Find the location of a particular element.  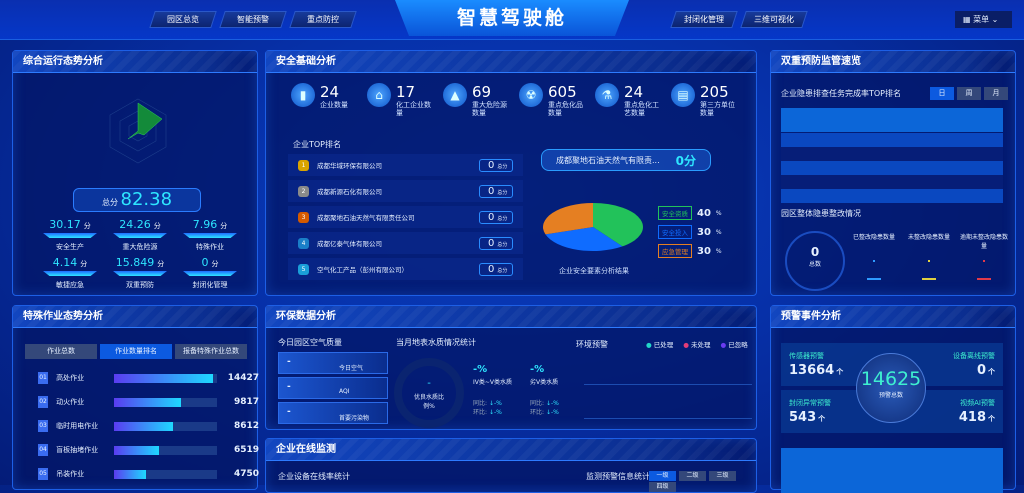

pie-legend-item: 安全投入 30% is located at coordinates (690, 232).